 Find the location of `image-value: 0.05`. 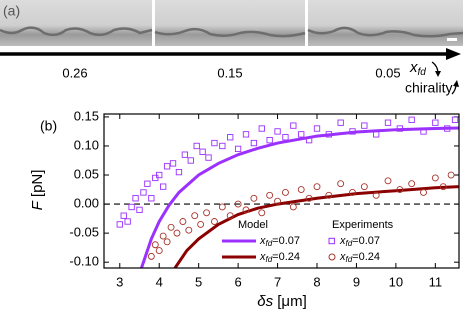

image-value: 0.05 is located at coordinates (387, 72).